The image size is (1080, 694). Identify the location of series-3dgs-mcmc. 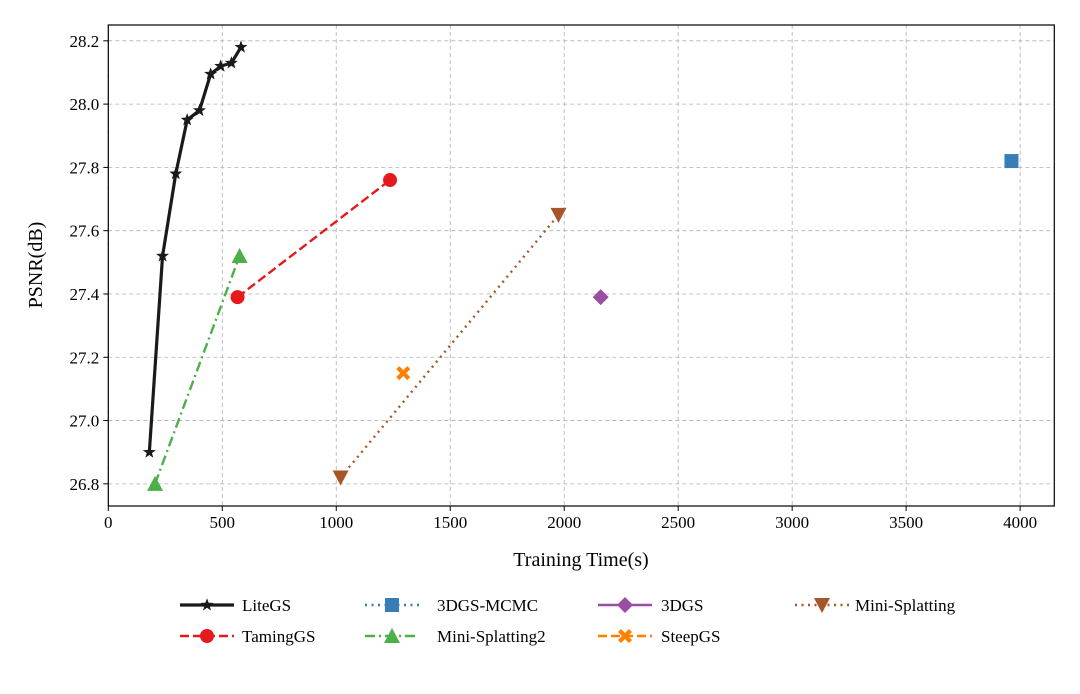
(1011, 161).